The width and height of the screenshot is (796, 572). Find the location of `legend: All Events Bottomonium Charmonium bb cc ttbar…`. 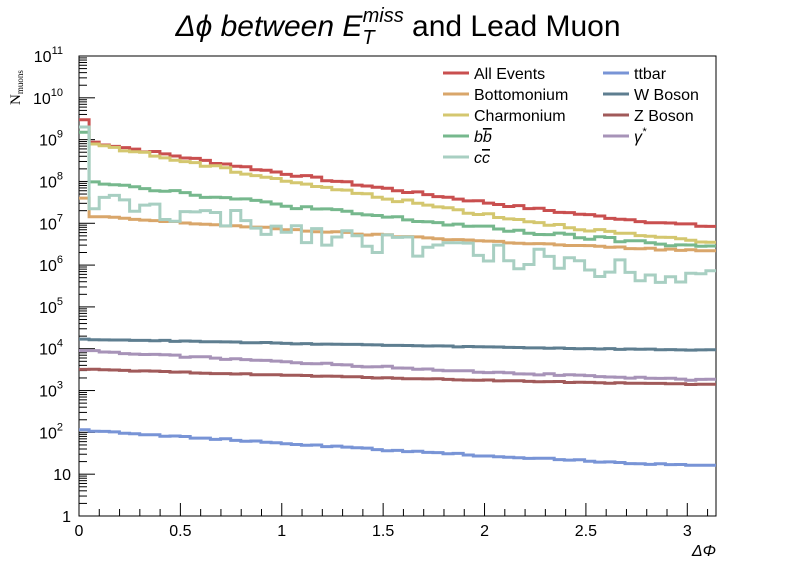

legend: All Events Bottomonium Charmonium bb cc ttbar… is located at coordinates (571, 116).